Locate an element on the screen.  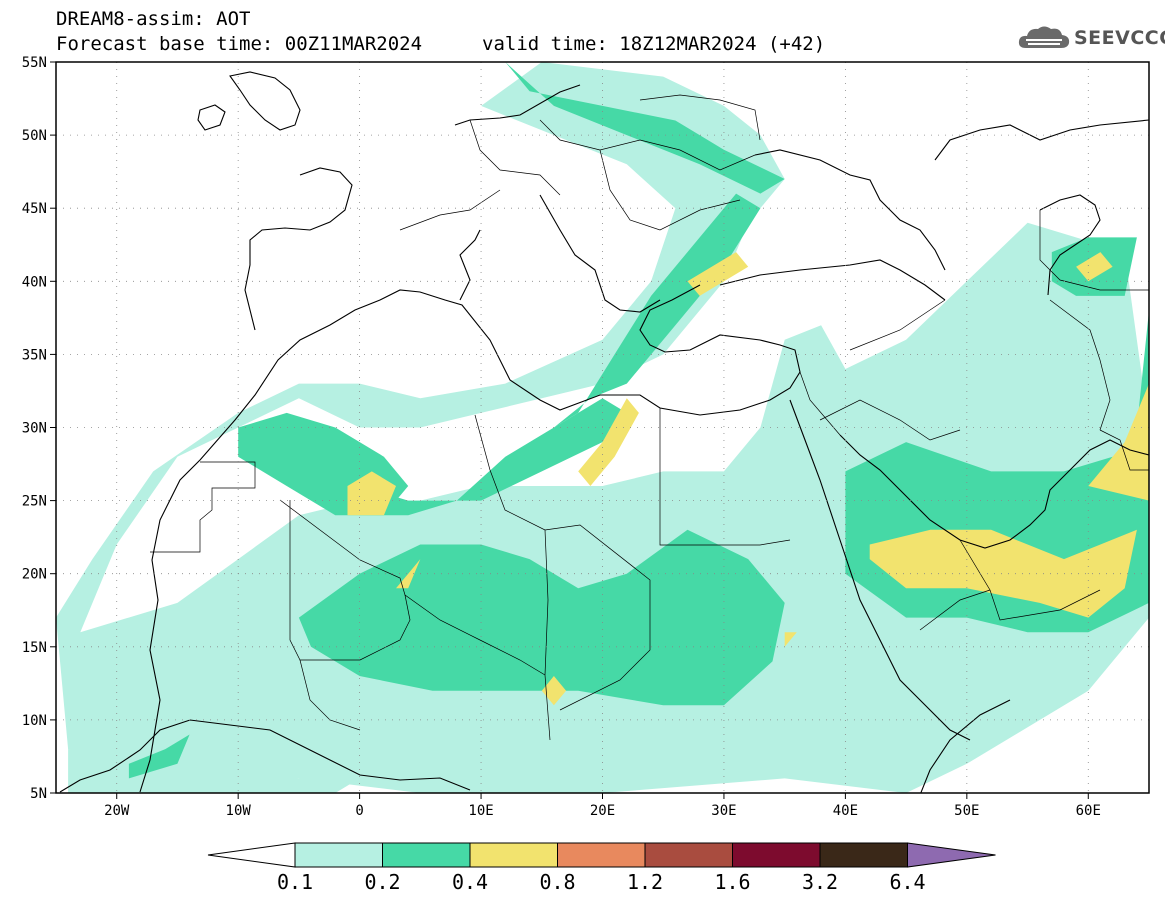
y-tick-label: 35N is located at coordinates (34, 355).